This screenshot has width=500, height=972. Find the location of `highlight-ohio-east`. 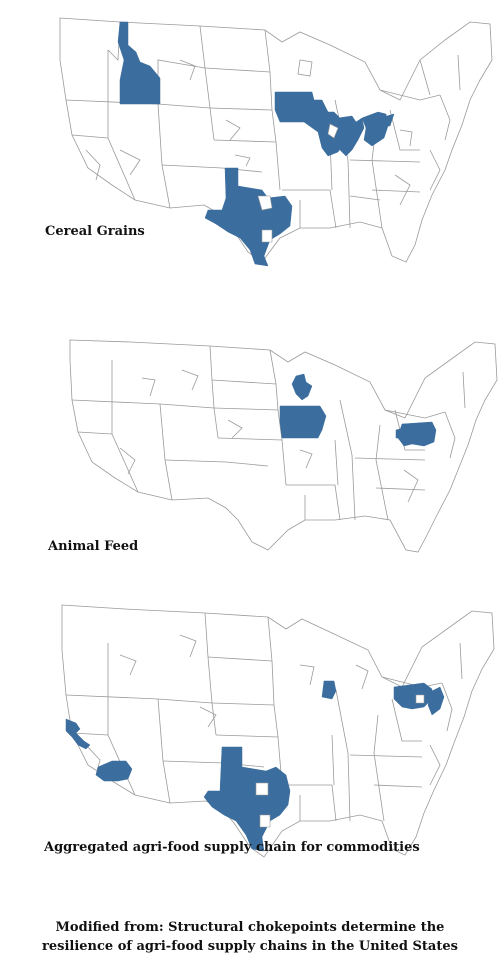

highlight-ohio-east is located at coordinates (387, 120).